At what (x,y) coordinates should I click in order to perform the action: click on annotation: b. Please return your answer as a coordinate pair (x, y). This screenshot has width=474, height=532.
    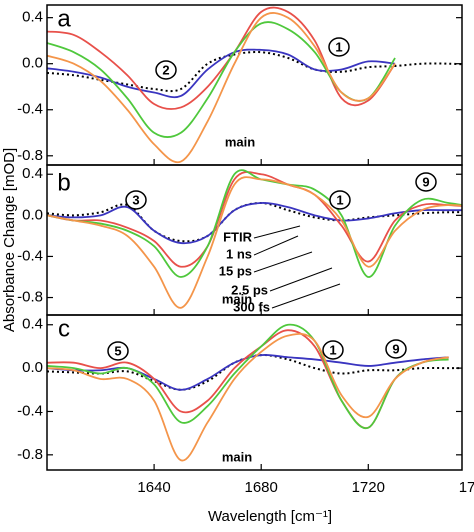
    Looking at the image, I should click on (63, 182).